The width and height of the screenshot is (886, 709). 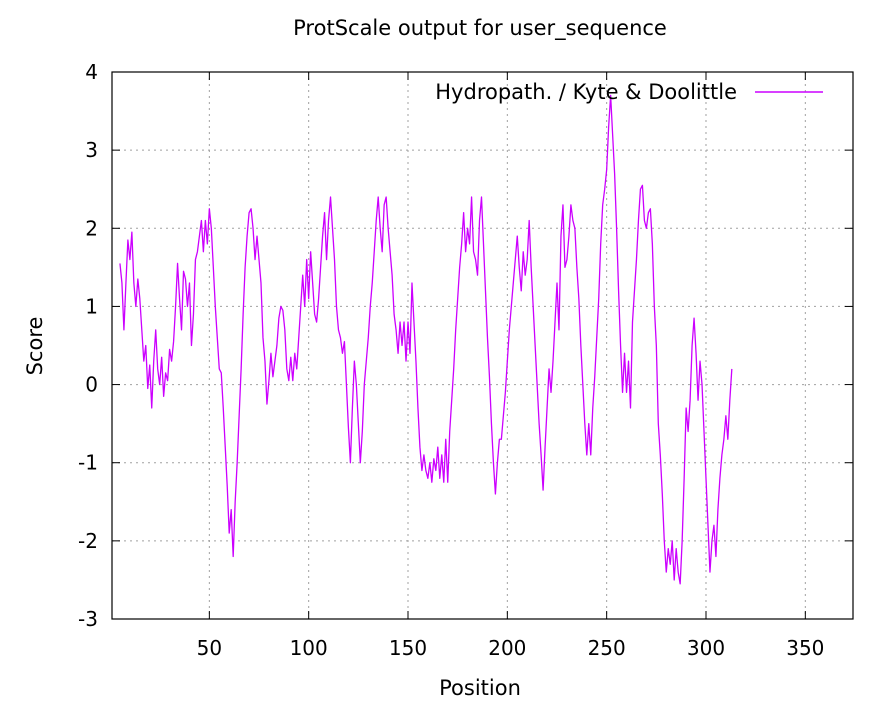 I want to click on x-tick-label: 150, so click(x=408, y=648).